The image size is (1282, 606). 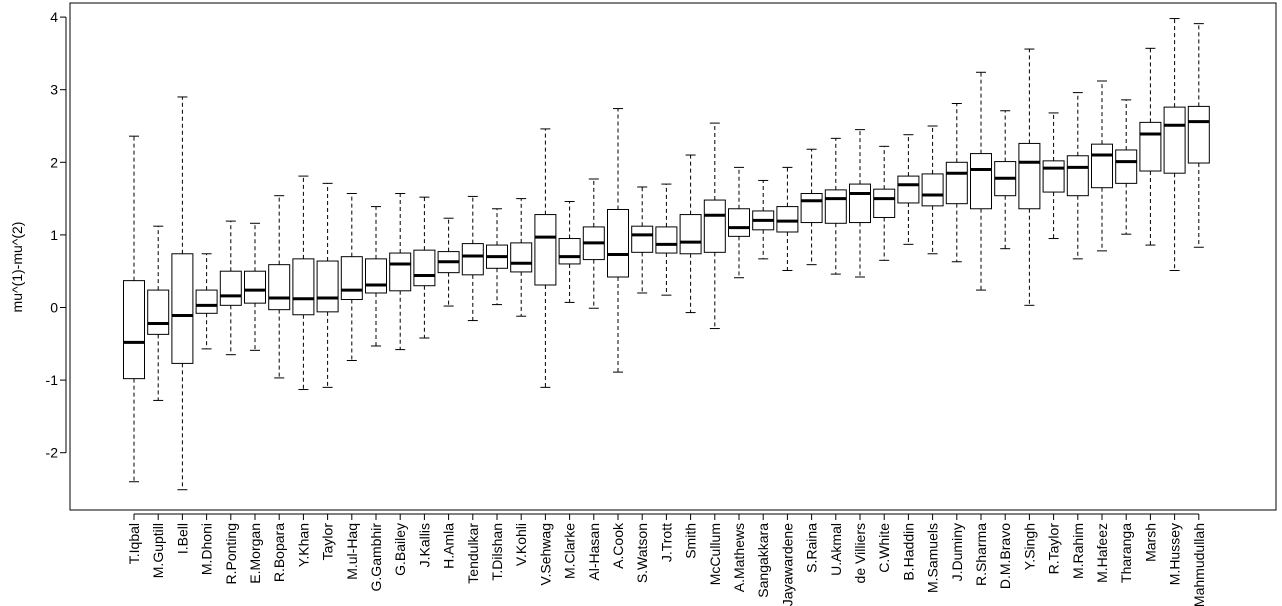 What do you see at coordinates (497, 257) in the screenshot?
I see `box-t-dilshan` at bounding box center [497, 257].